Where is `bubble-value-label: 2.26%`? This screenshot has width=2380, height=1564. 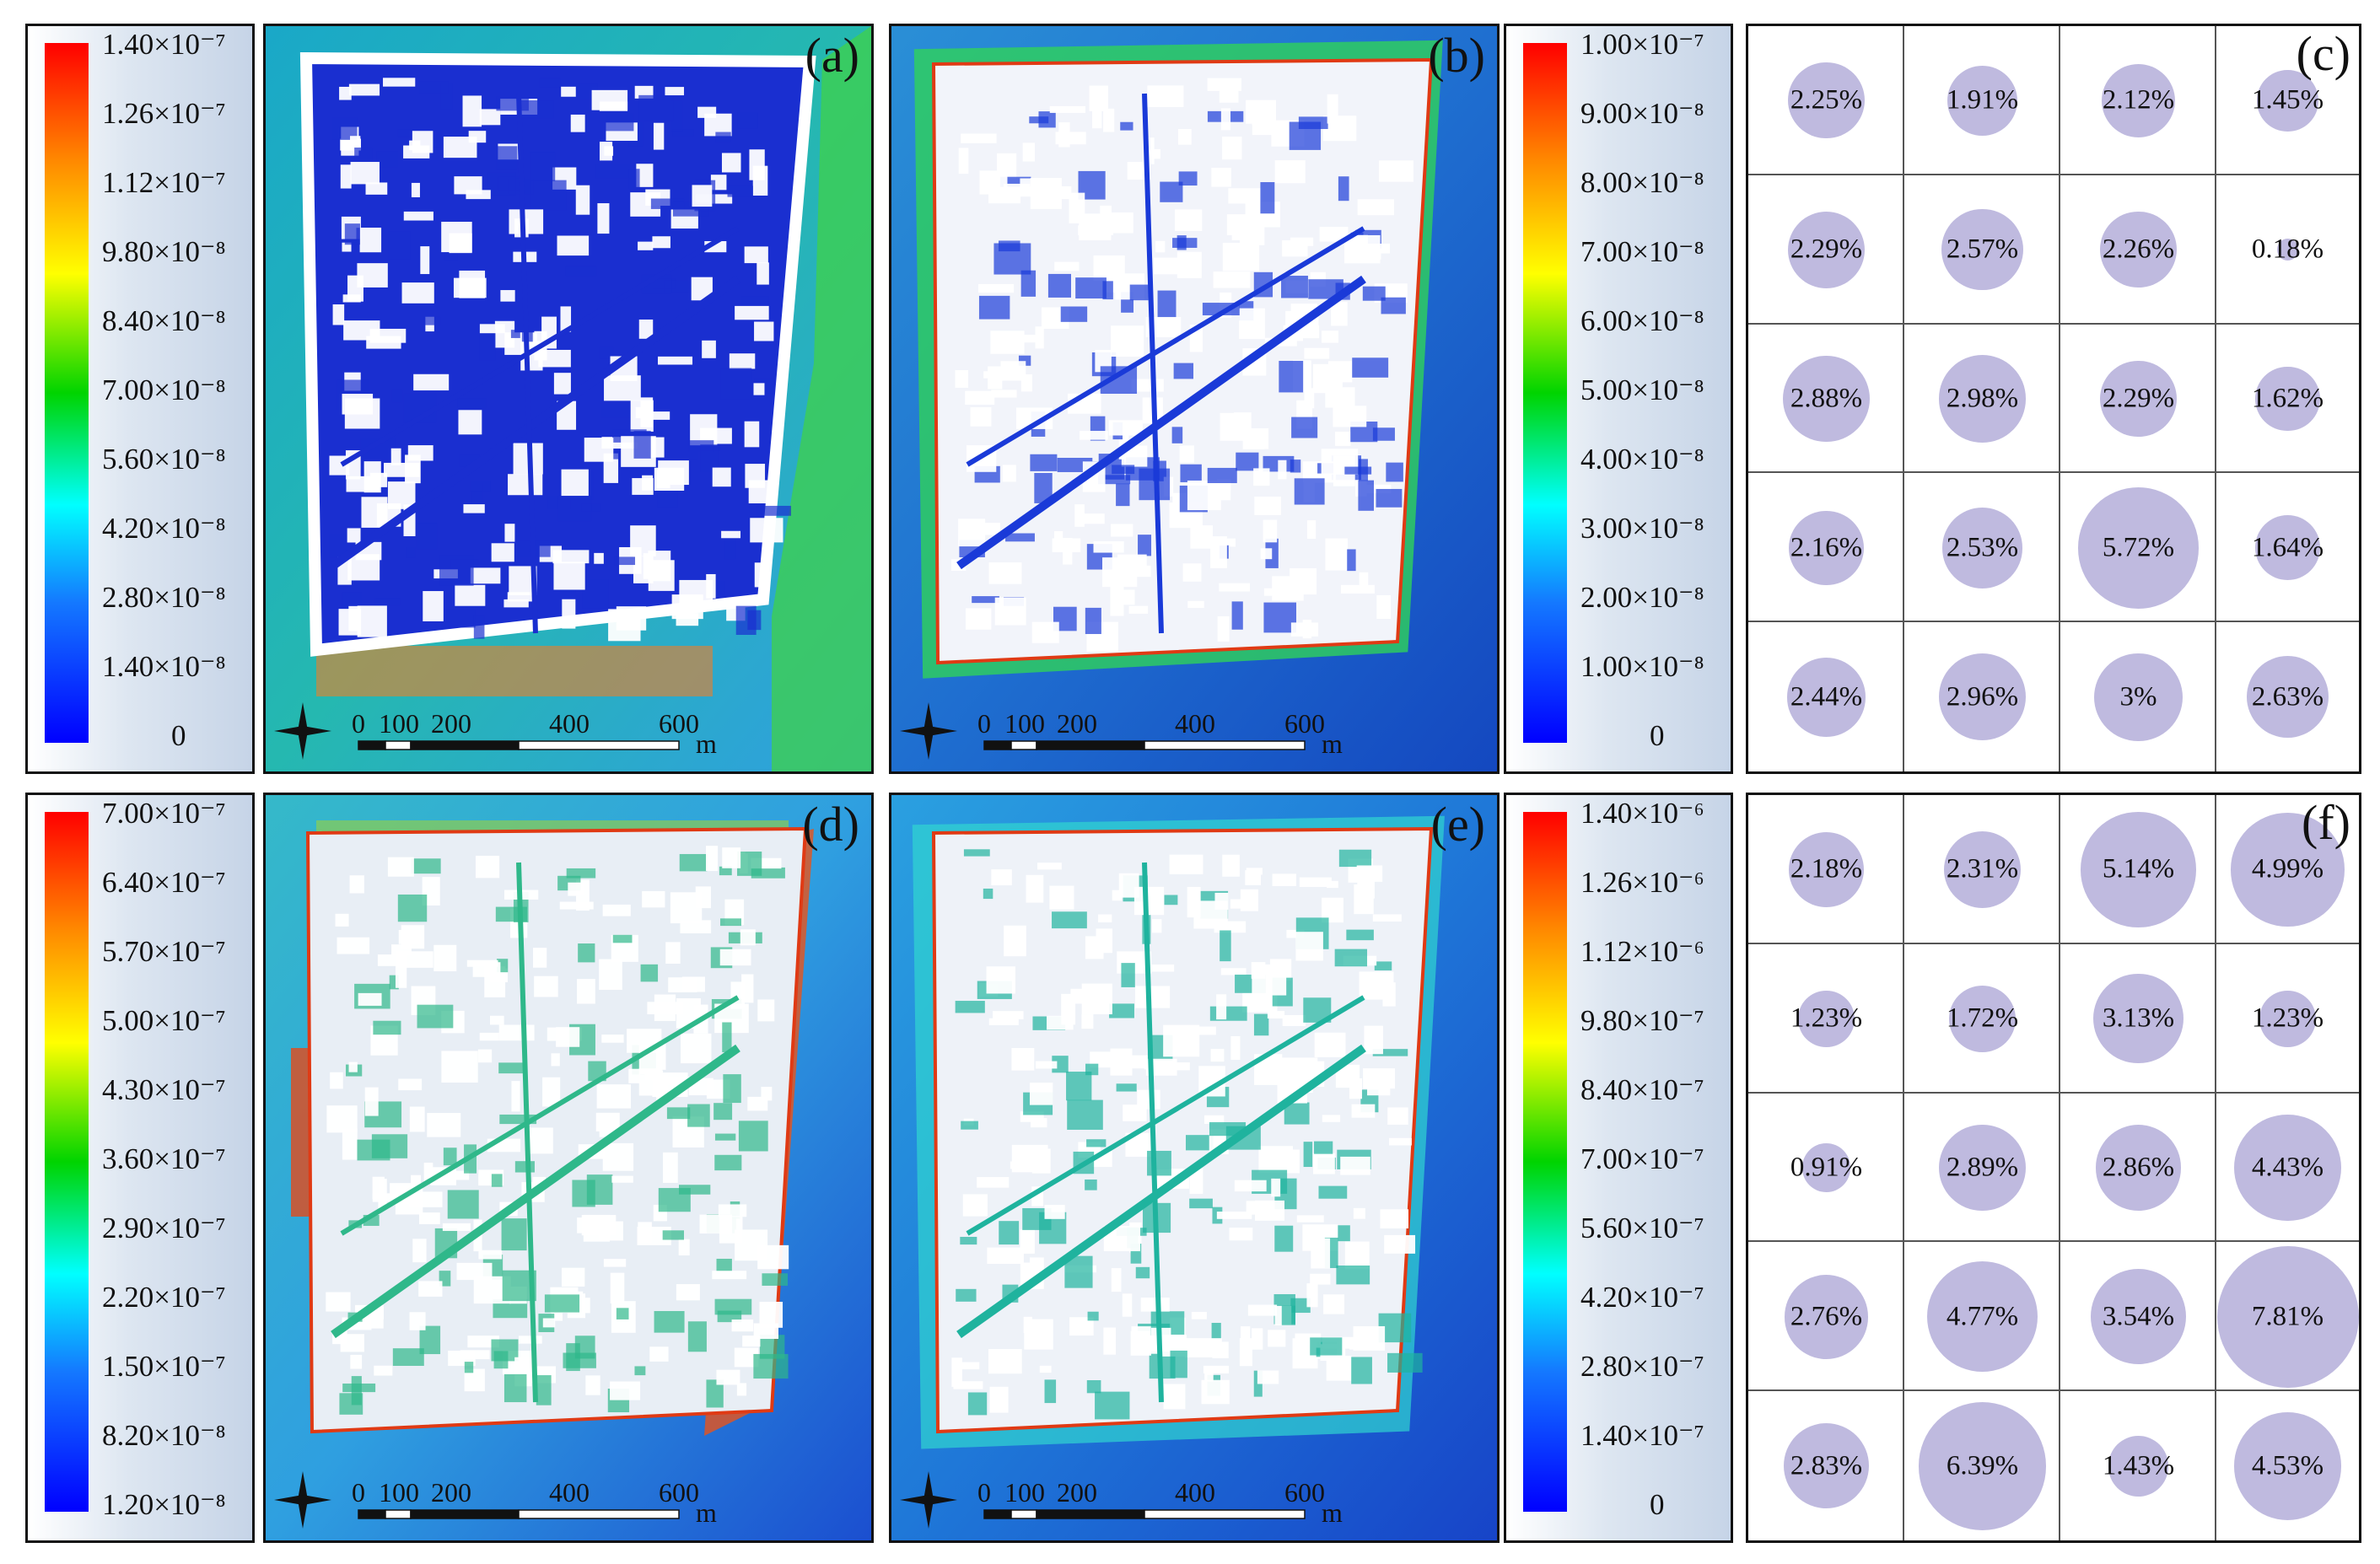 bubble-value-label: 2.26% is located at coordinates (2138, 249).